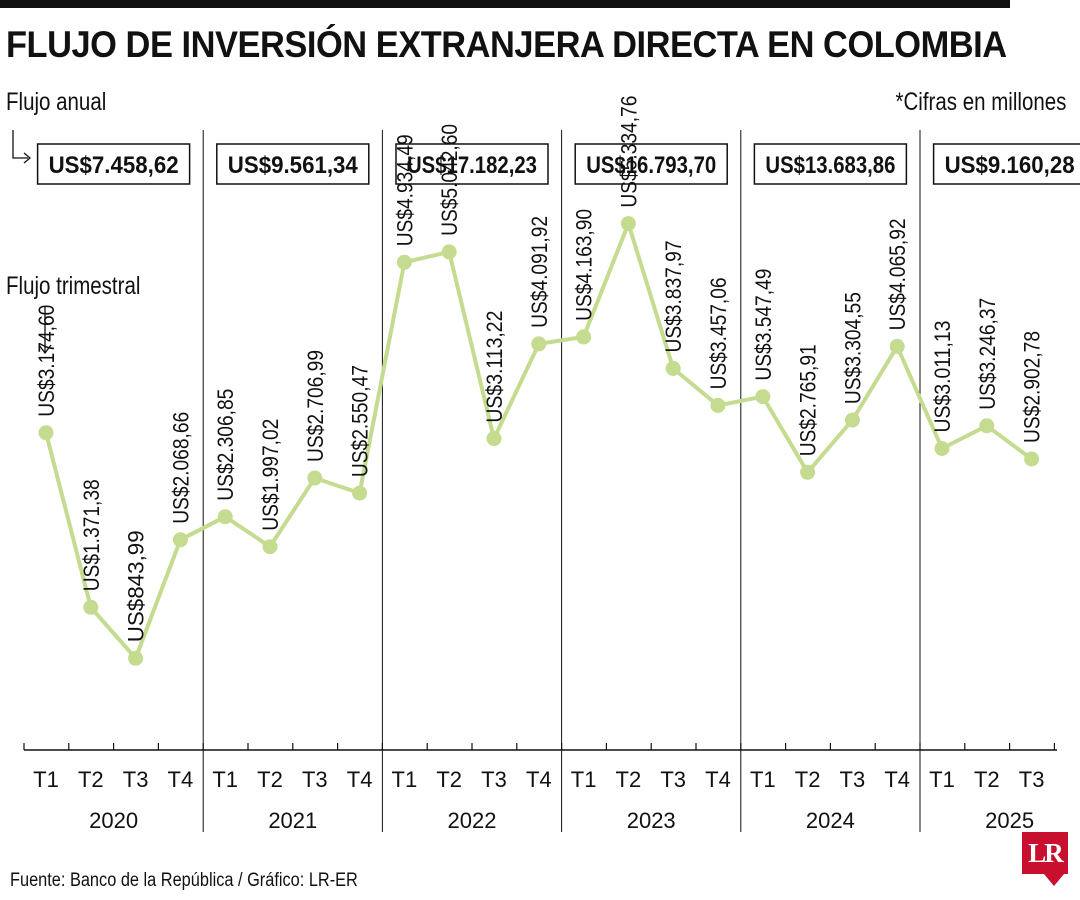 The image size is (1080, 900). I want to click on data-label: US$3.837,97, so click(673, 297).